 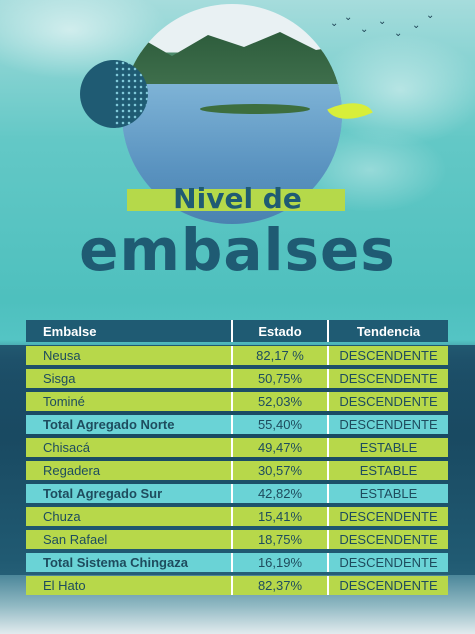 What do you see at coordinates (128, 562) in the screenshot?
I see `cell-embalse: Total Sistema Chingaza` at bounding box center [128, 562].